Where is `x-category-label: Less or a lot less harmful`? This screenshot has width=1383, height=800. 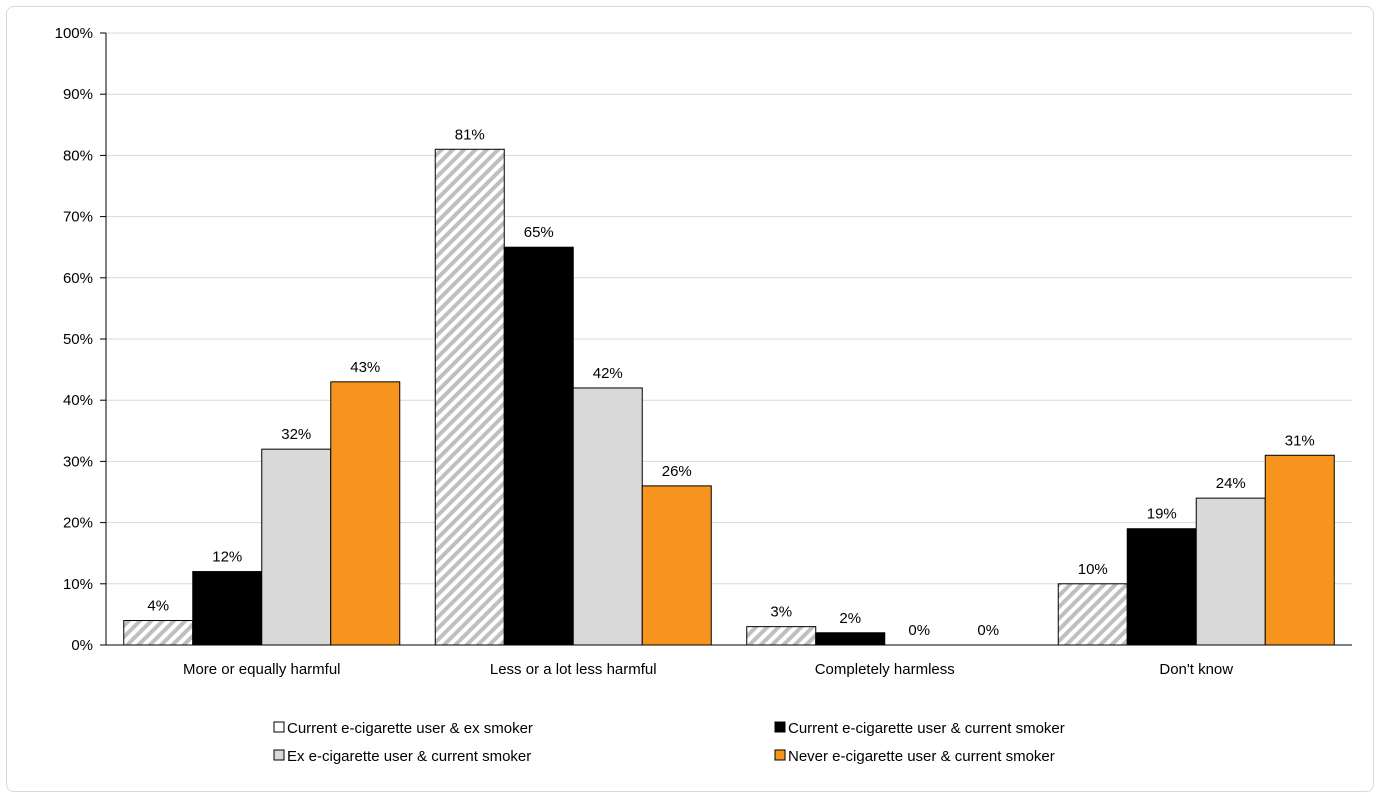 x-category-label: Less or a lot less harmful is located at coordinates (573, 669).